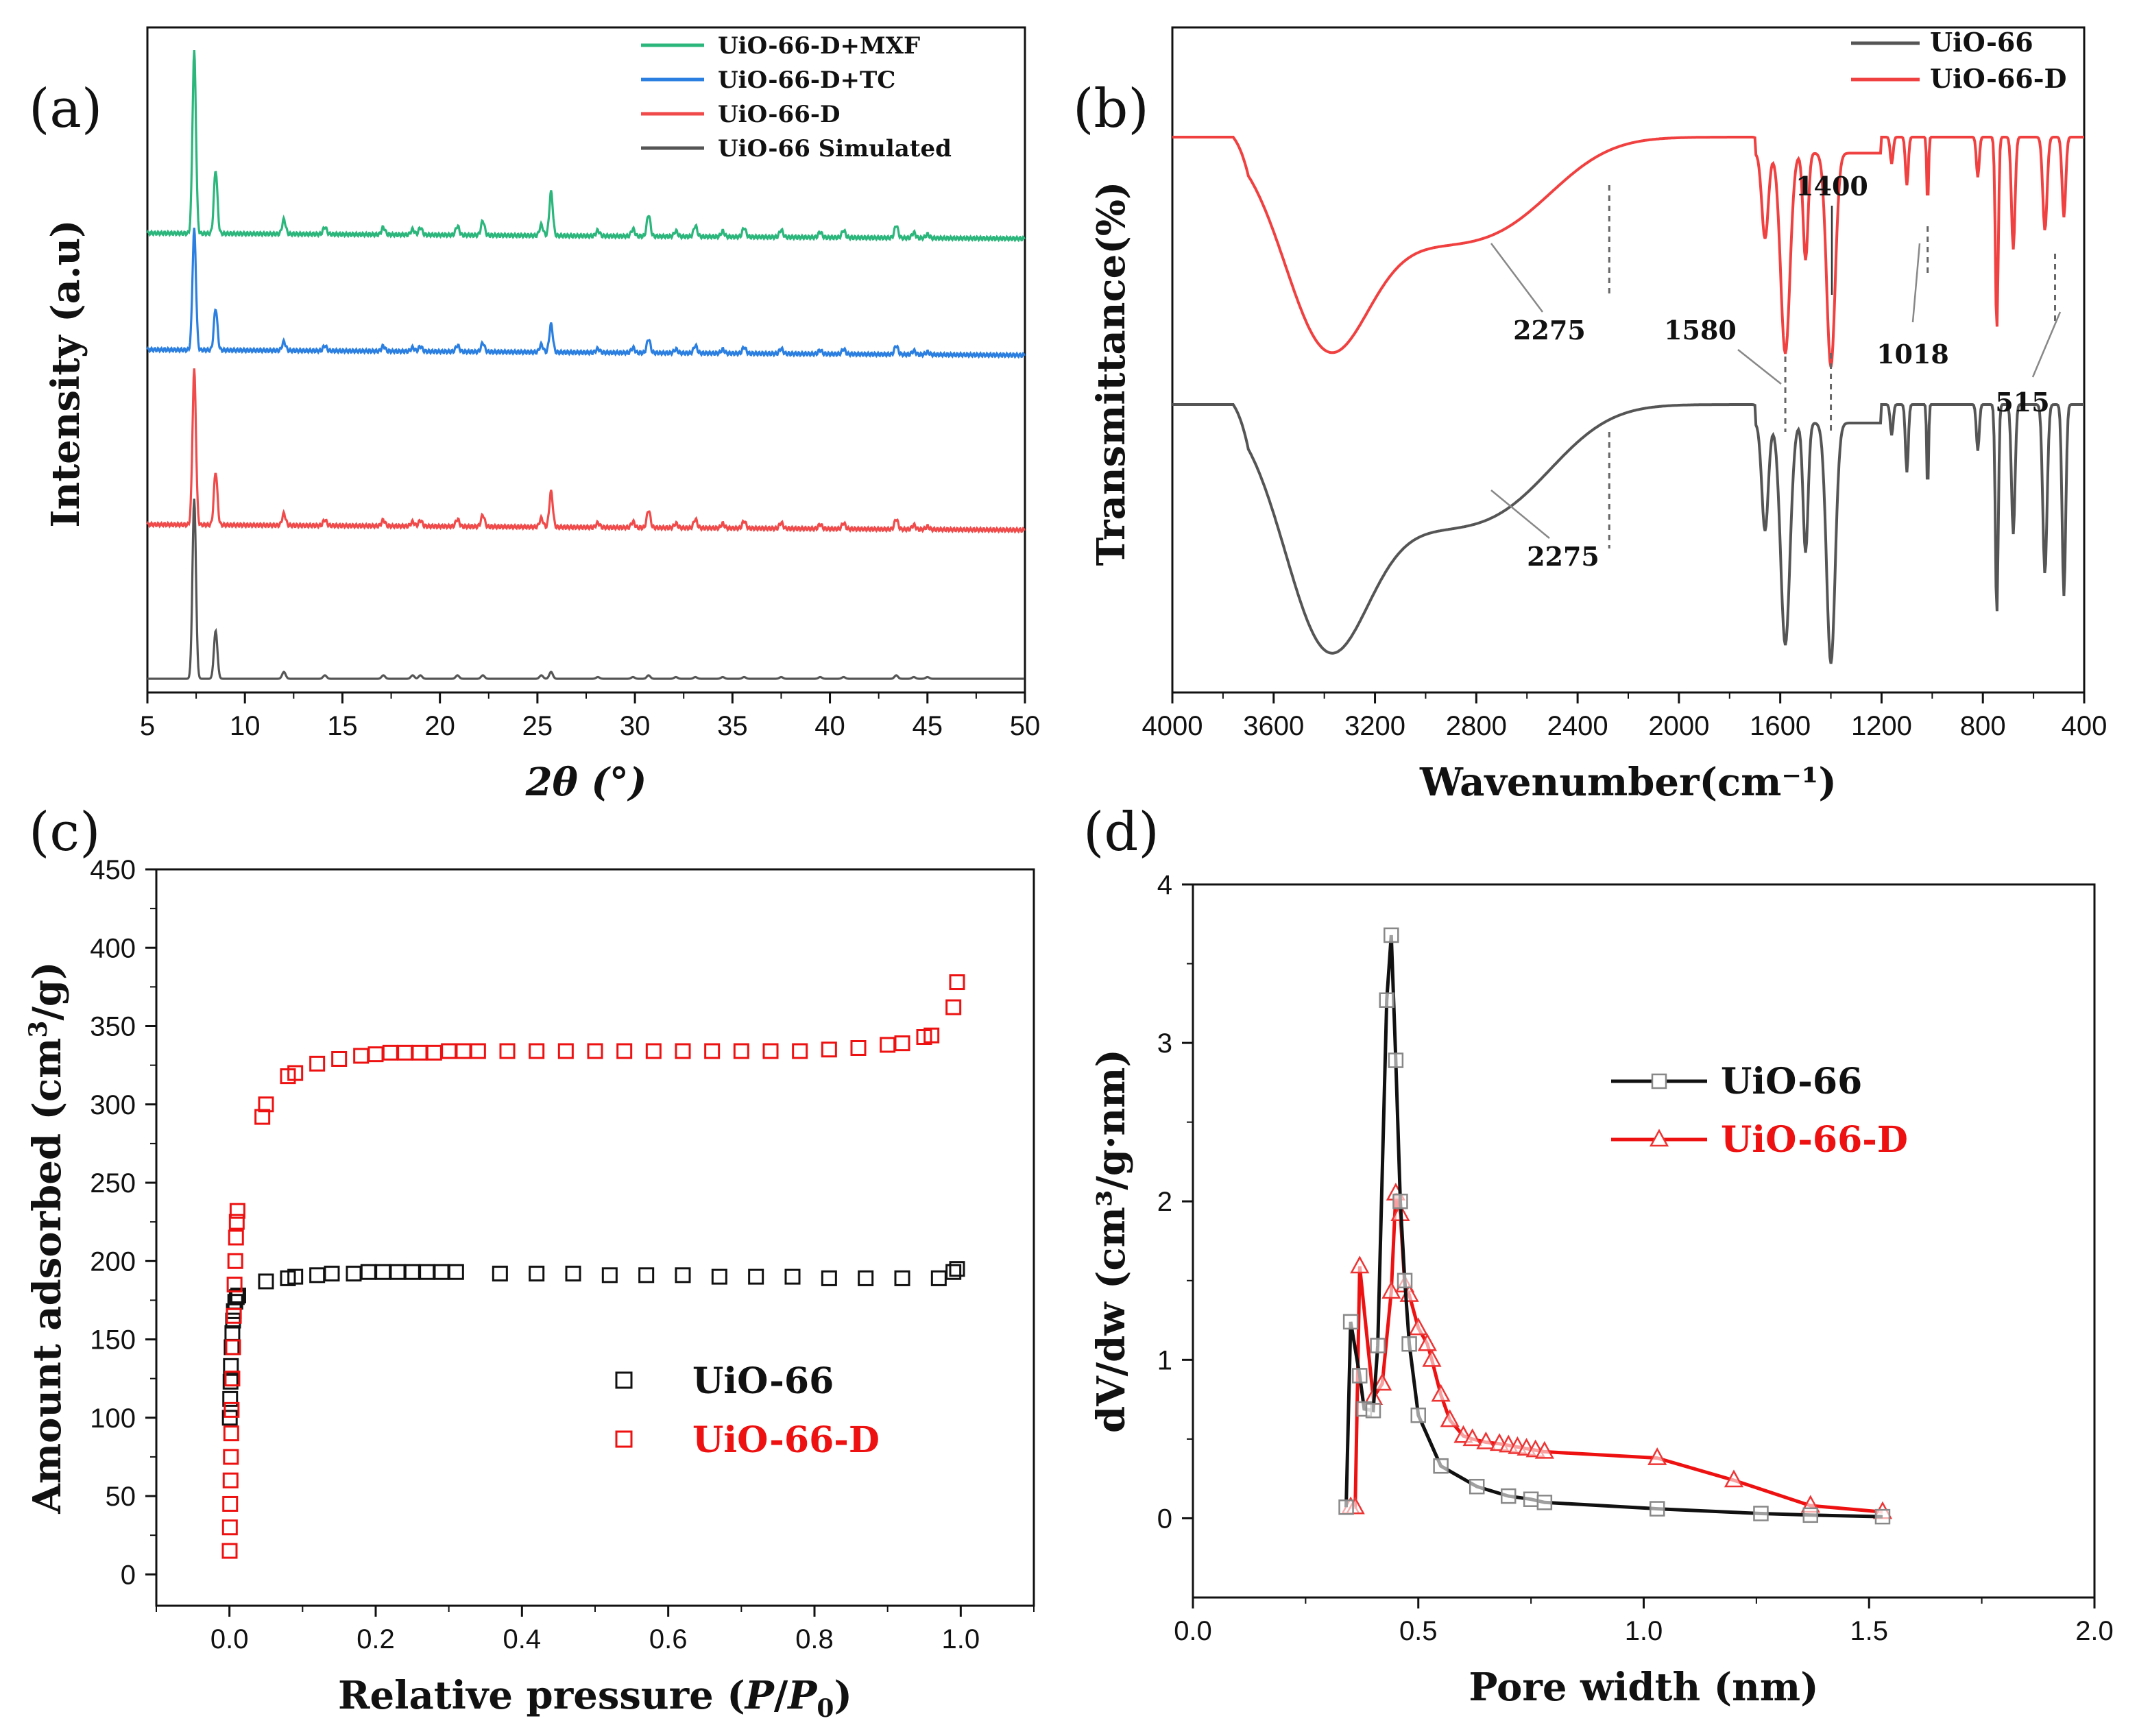 The width and height of the screenshot is (2150, 1736). Describe the element at coordinates (522, 1639) in the screenshot. I see `x-tick-label-c: 0.4` at that location.